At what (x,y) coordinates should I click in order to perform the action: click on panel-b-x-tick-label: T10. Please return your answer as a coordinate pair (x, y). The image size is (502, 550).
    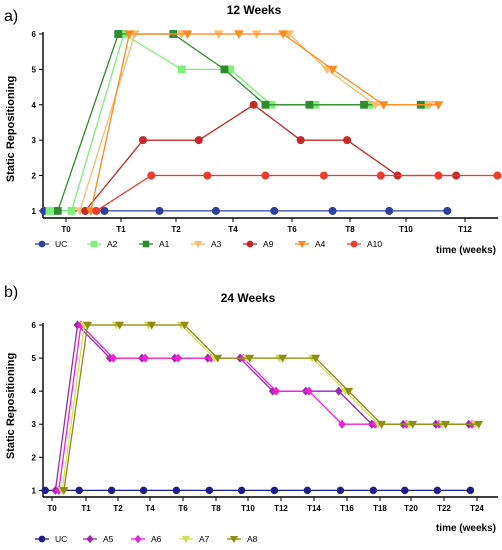
    Looking at the image, I should click on (248, 508).